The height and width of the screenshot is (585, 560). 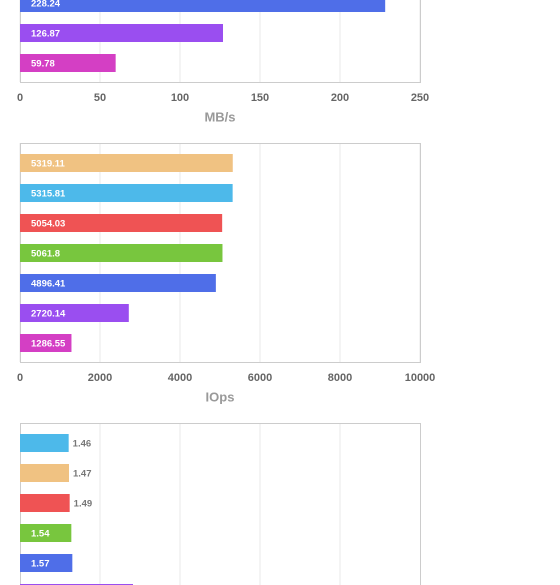 What do you see at coordinates (48, 224) in the screenshot?
I see `bar-label: 5054.03` at bounding box center [48, 224].